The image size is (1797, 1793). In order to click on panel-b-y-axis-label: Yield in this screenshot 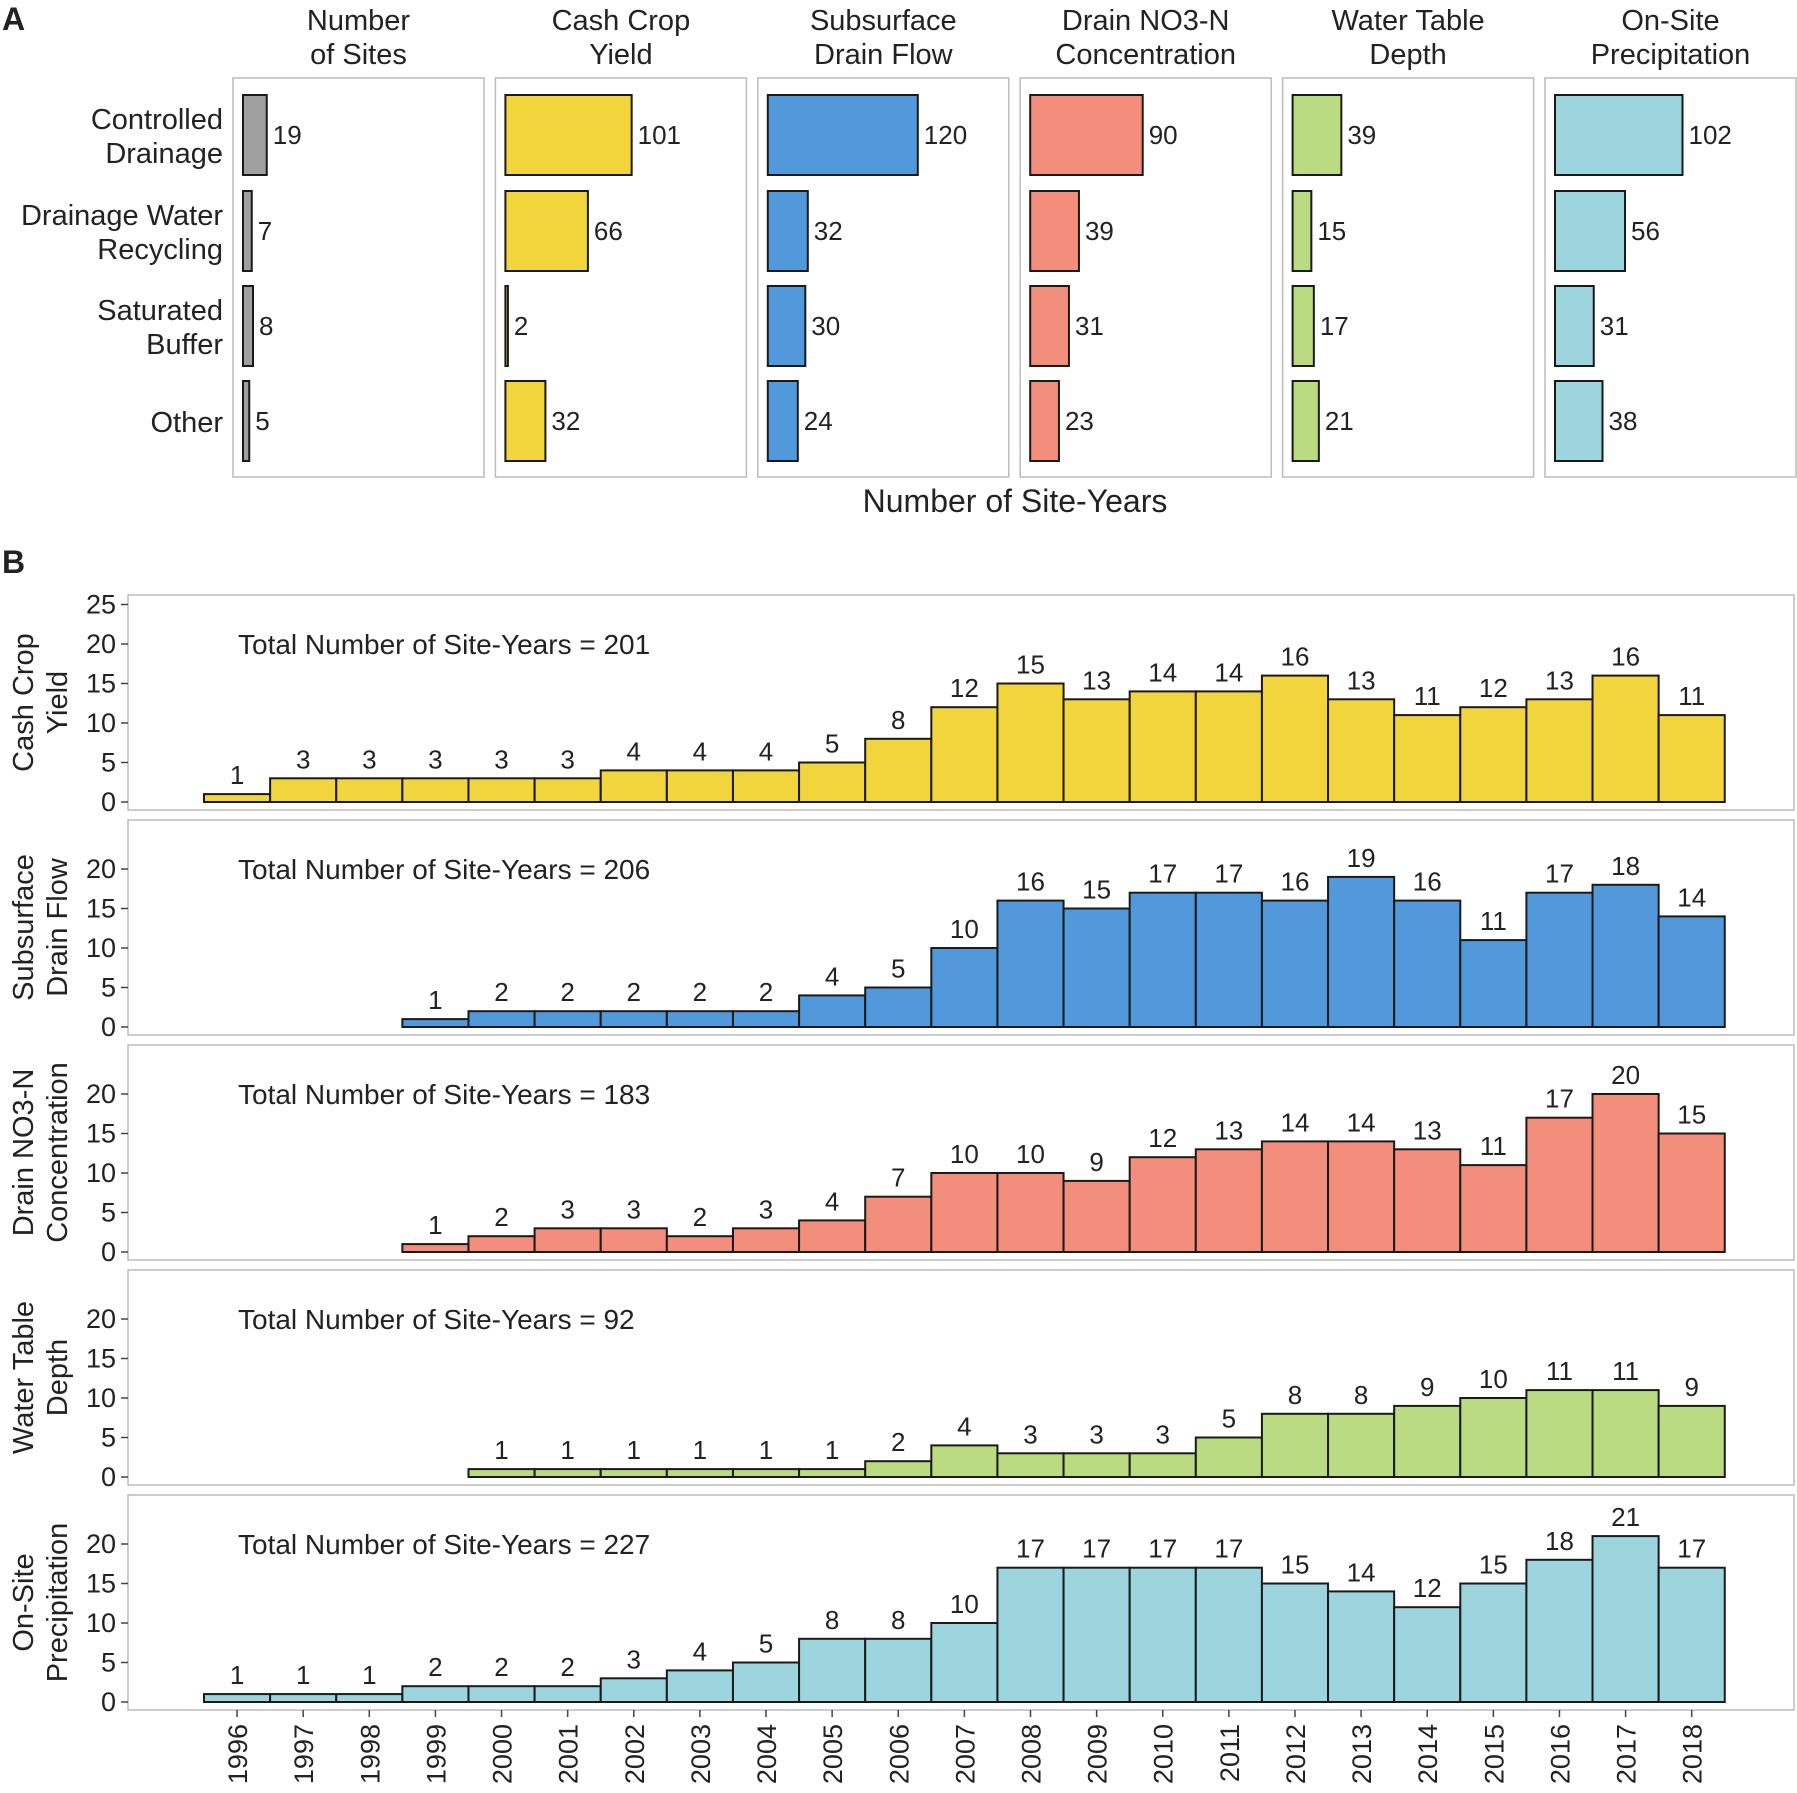, I will do `click(58, 702)`.